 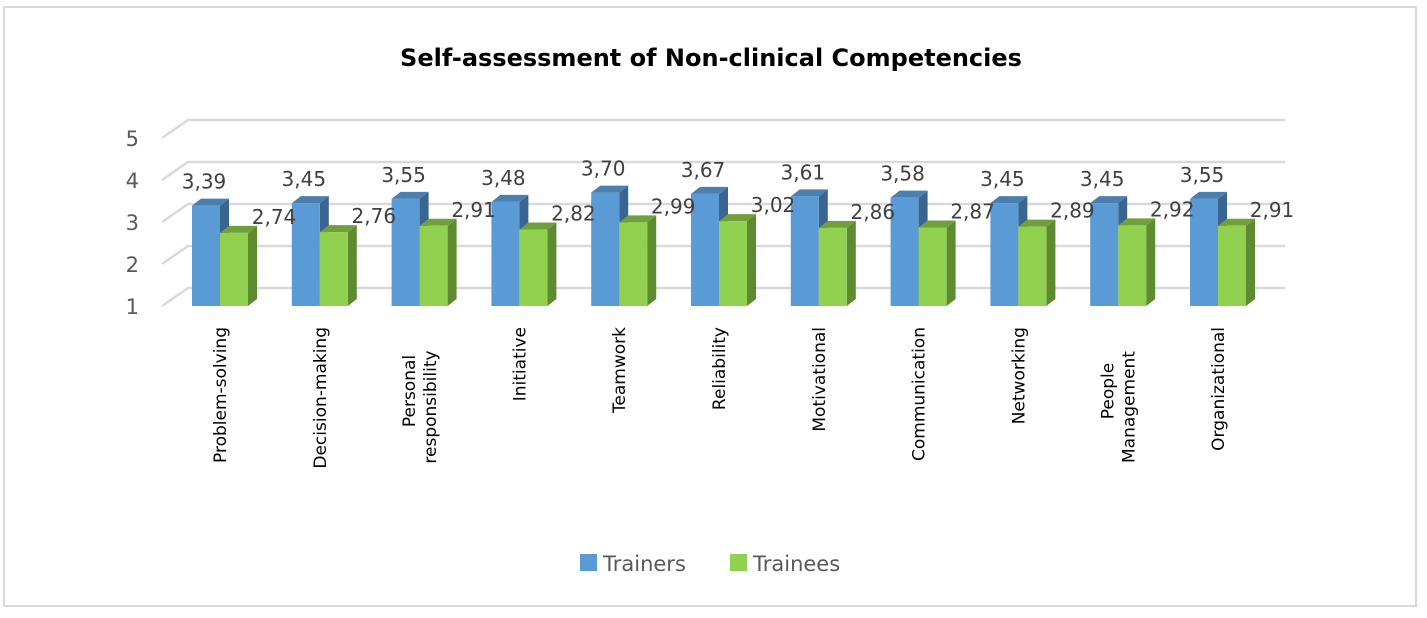 What do you see at coordinates (274, 217) in the screenshot?
I see `data-label-trainees: 2,74` at bounding box center [274, 217].